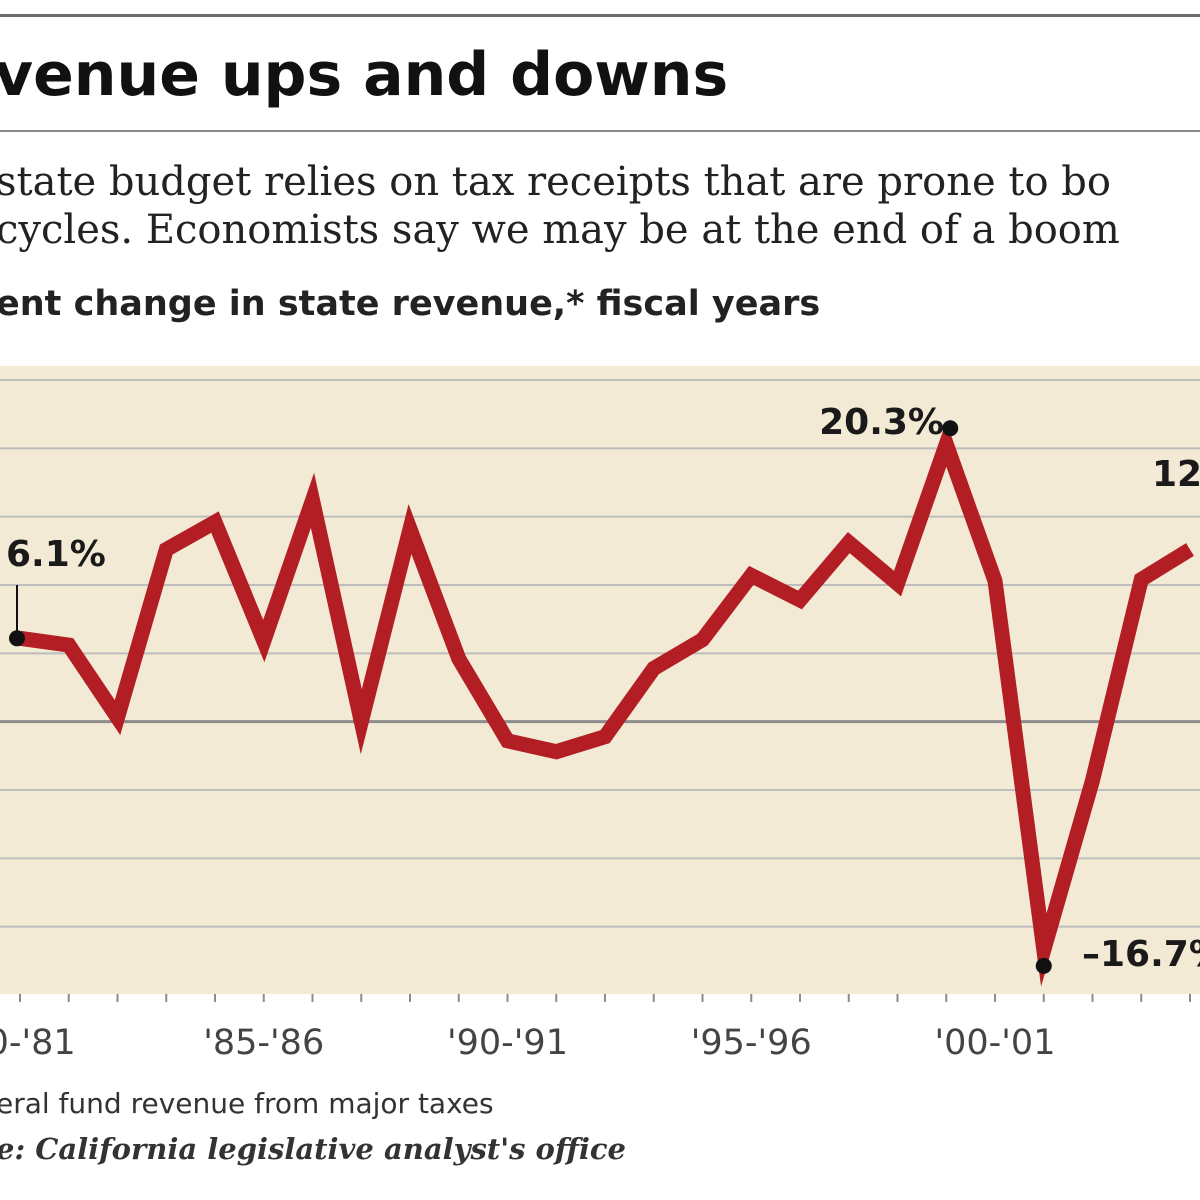 This screenshot has width=1200, height=1200. I want to click on x-tick-label: '85-'86, so click(263, 1043).